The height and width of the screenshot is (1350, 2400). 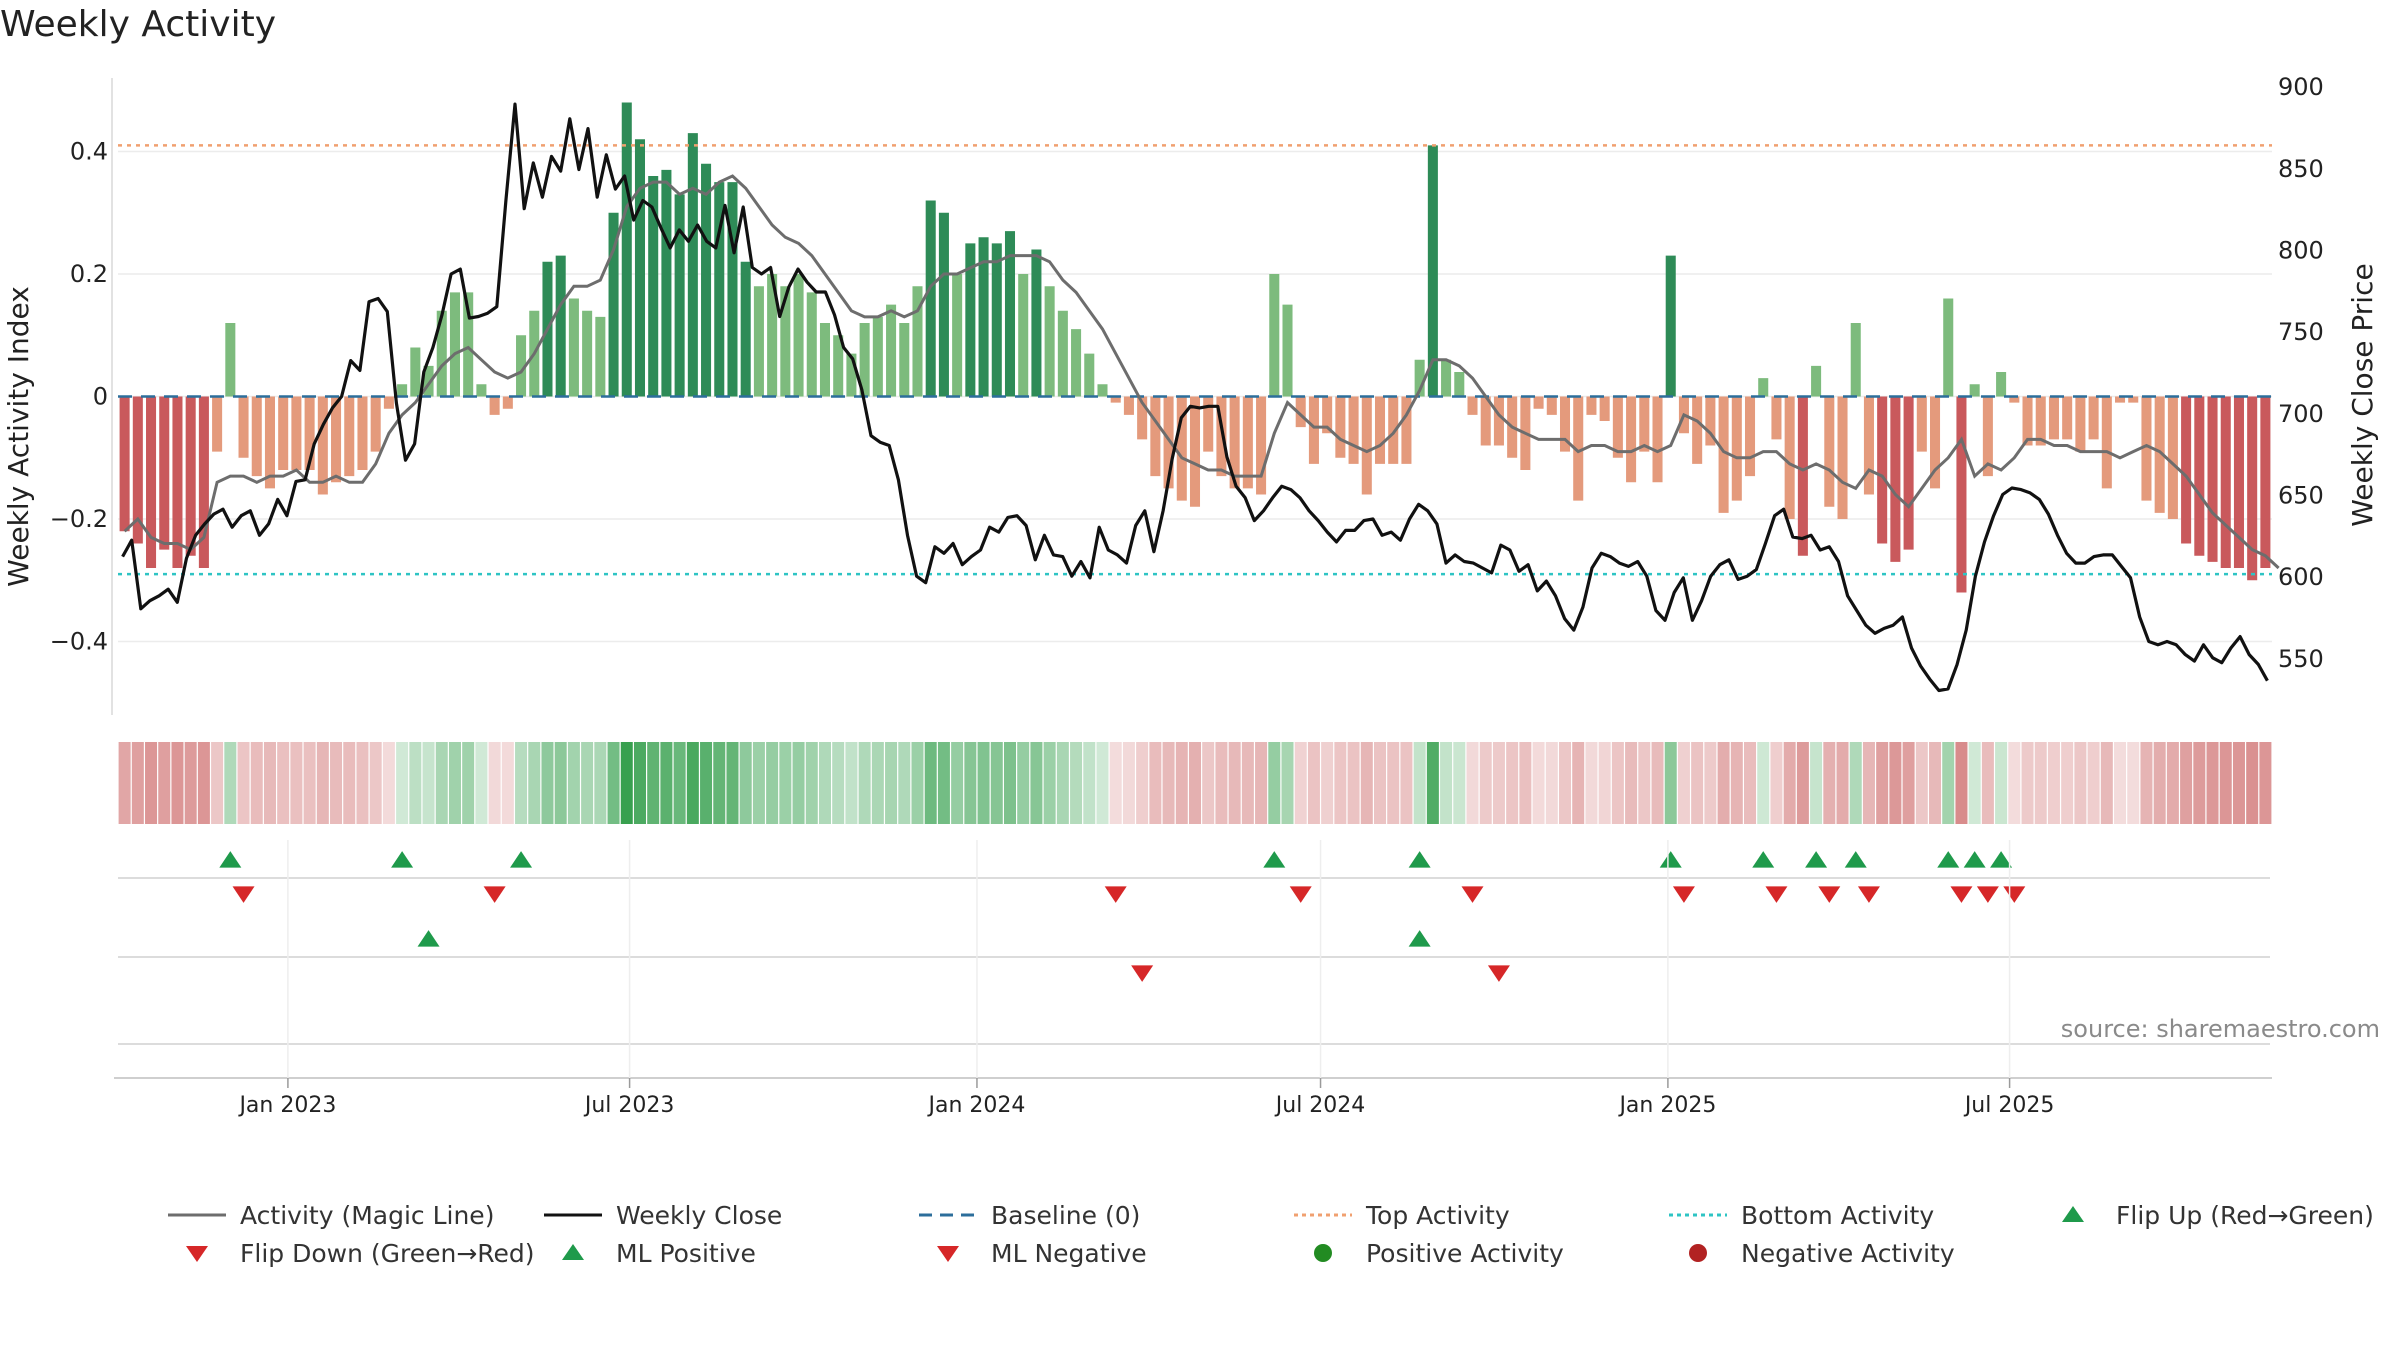 What do you see at coordinates (1066, 1215) in the screenshot?
I see `legend-label: Baseline (0)` at bounding box center [1066, 1215].